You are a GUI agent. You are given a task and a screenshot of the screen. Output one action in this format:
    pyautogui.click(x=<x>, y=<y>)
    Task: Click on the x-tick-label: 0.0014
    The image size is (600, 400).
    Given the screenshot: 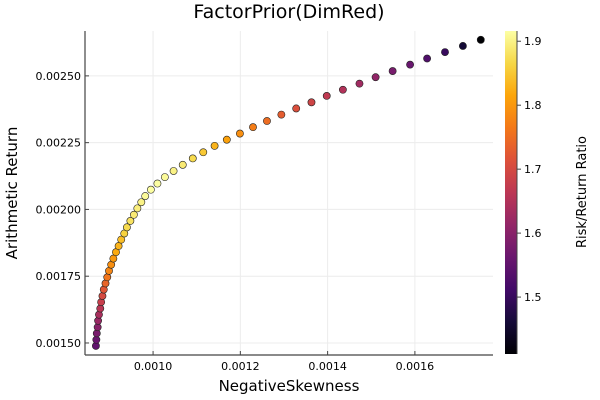 What is the action you would take?
    pyautogui.click(x=327, y=366)
    